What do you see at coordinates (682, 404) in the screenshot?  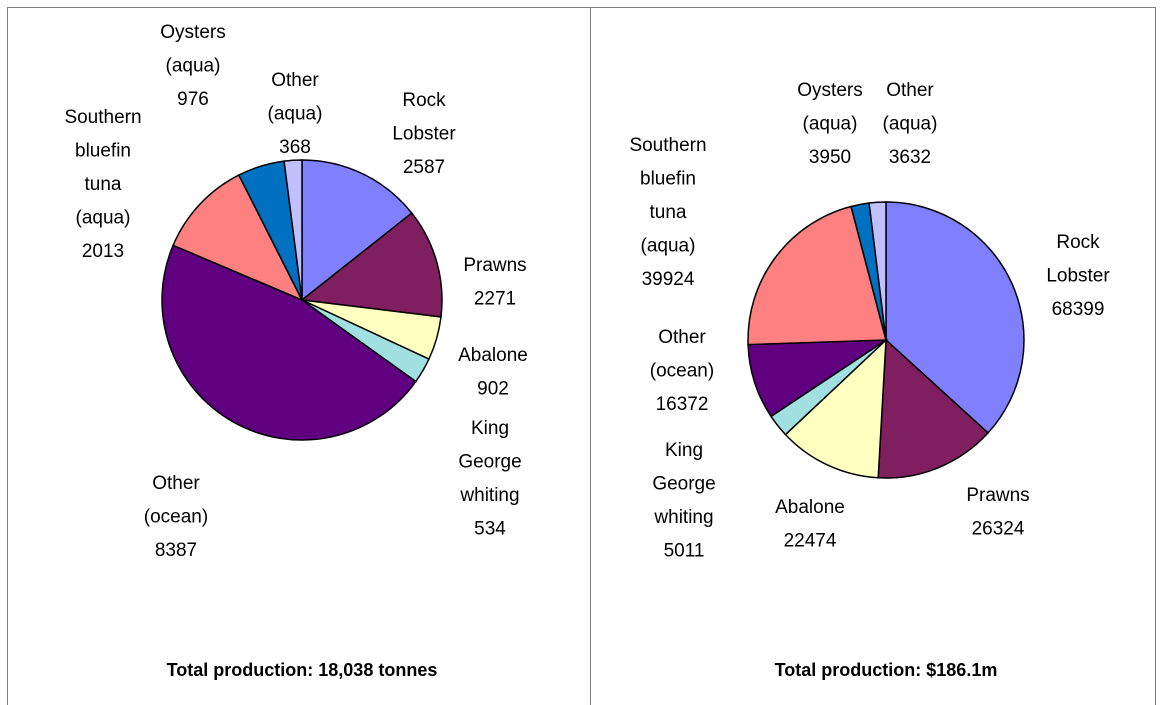 I see `value-label: 16372` at bounding box center [682, 404].